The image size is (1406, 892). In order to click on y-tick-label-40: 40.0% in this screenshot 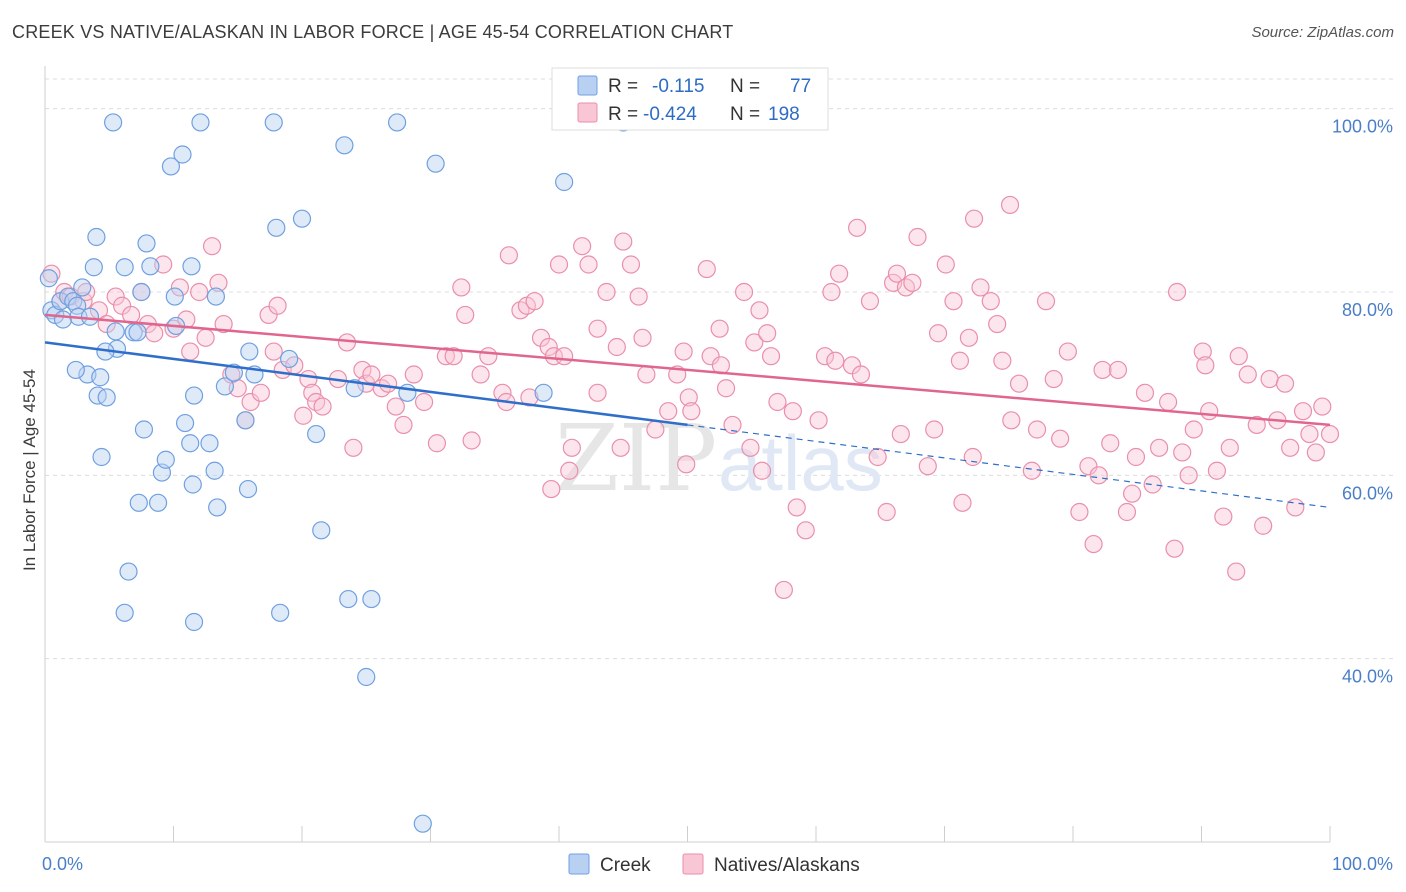, I will do `click(1367, 677)`.